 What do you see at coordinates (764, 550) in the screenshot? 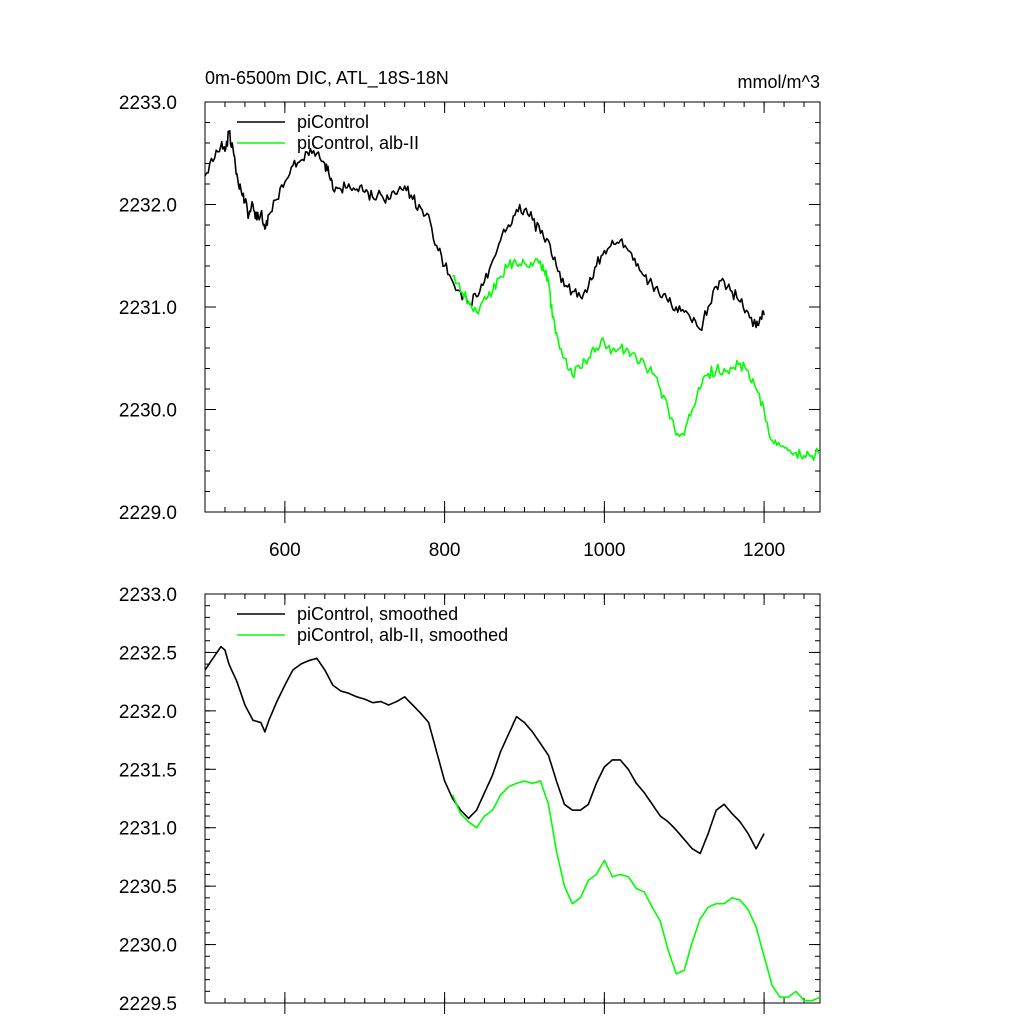
I see `x-tick-label: 1200` at bounding box center [764, 550].